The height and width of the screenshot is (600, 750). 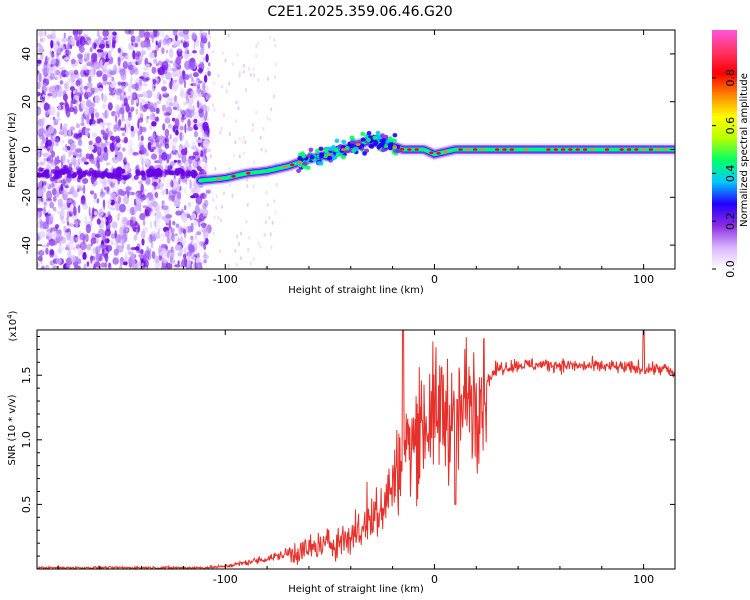 I want to click on noise-band-blob, so click(x=46, y=173).